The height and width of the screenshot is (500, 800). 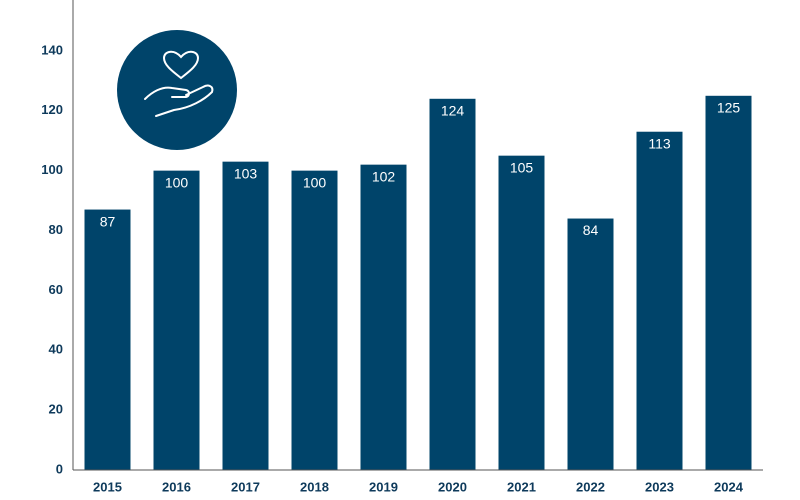 What do you see at coordinates (729, 486) in the screenshot?
I see `x-tick-label: 2024` at bounding box center [729, 486].